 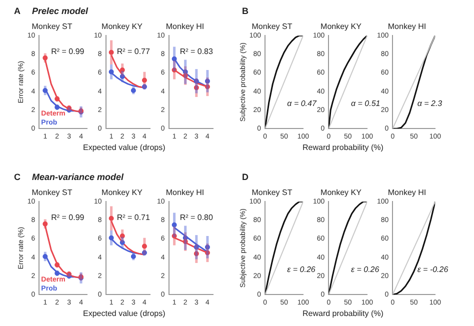 What do you see at coordinates (432, 269) in the screenshot?
I see `annotation: ε = -0.26` at bounding box center [432, 269].